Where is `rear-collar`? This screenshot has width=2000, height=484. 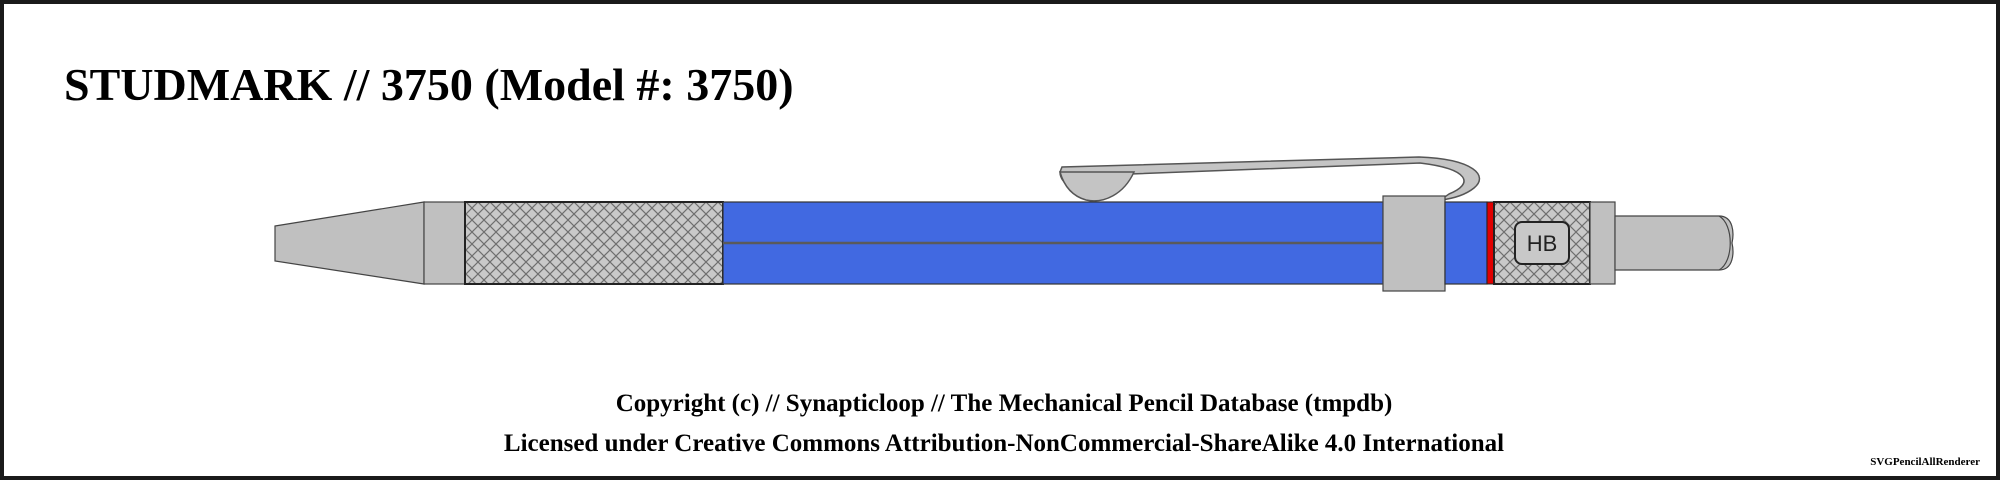
rear-collar is located at coordinates (1602, 243).